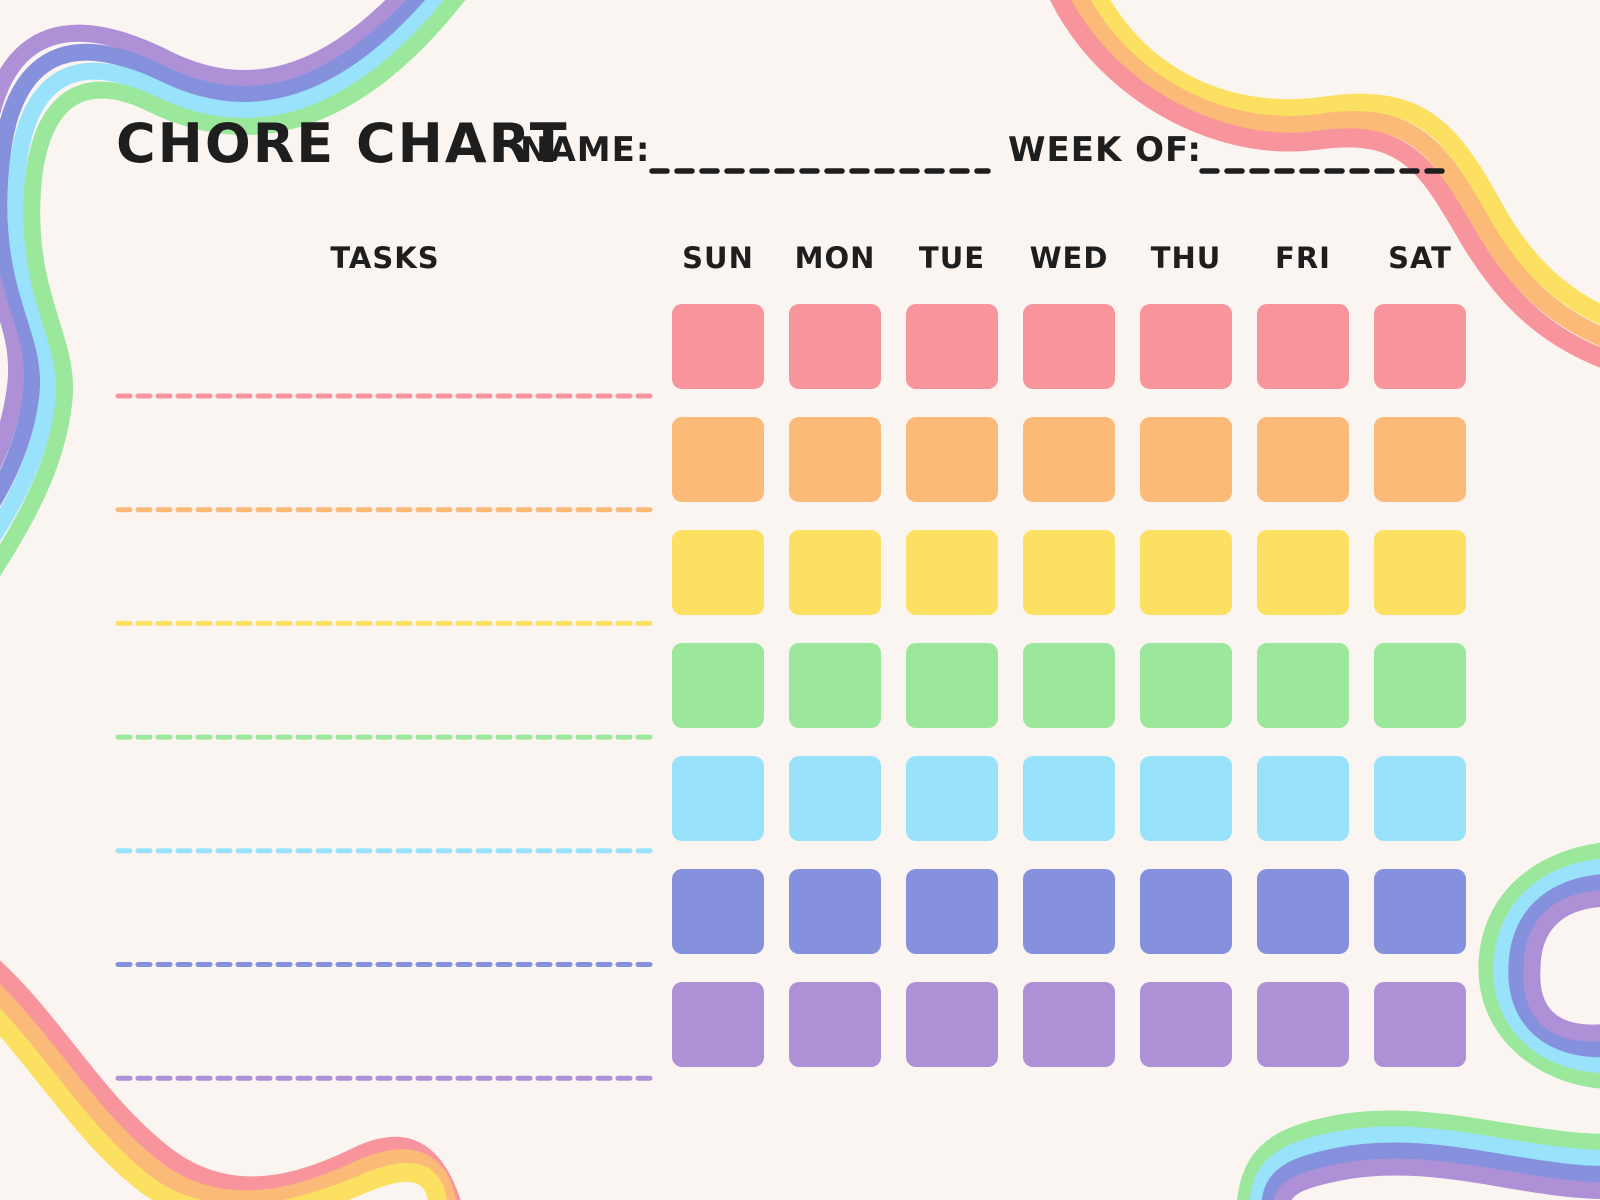 This screenshot has width=1600, height=1200. I want to click on week-of-field-label: WEEK OF:, so click(1105, 150).